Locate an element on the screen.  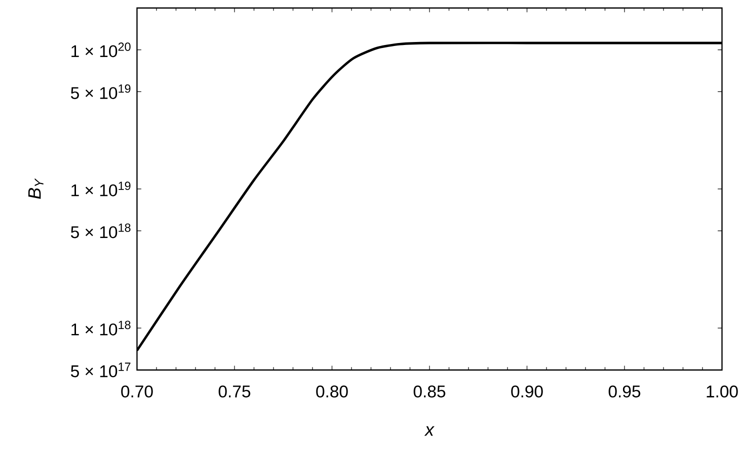
y-tick-label: 5 × 10$^{18}$ is located at coordinates (100, 230).